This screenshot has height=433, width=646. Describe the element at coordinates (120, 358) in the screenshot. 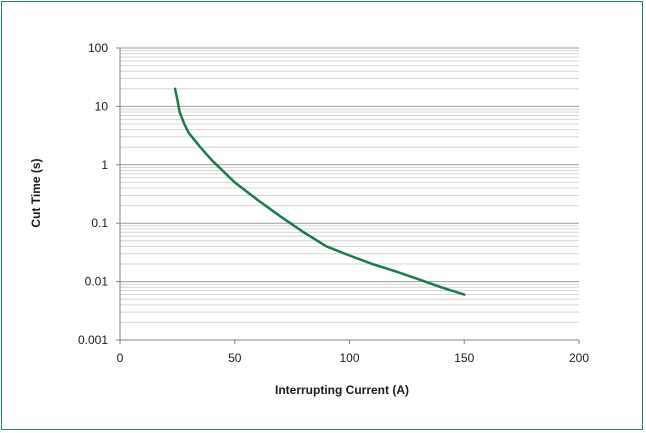

I see `x-tick-label: 0` at that location.